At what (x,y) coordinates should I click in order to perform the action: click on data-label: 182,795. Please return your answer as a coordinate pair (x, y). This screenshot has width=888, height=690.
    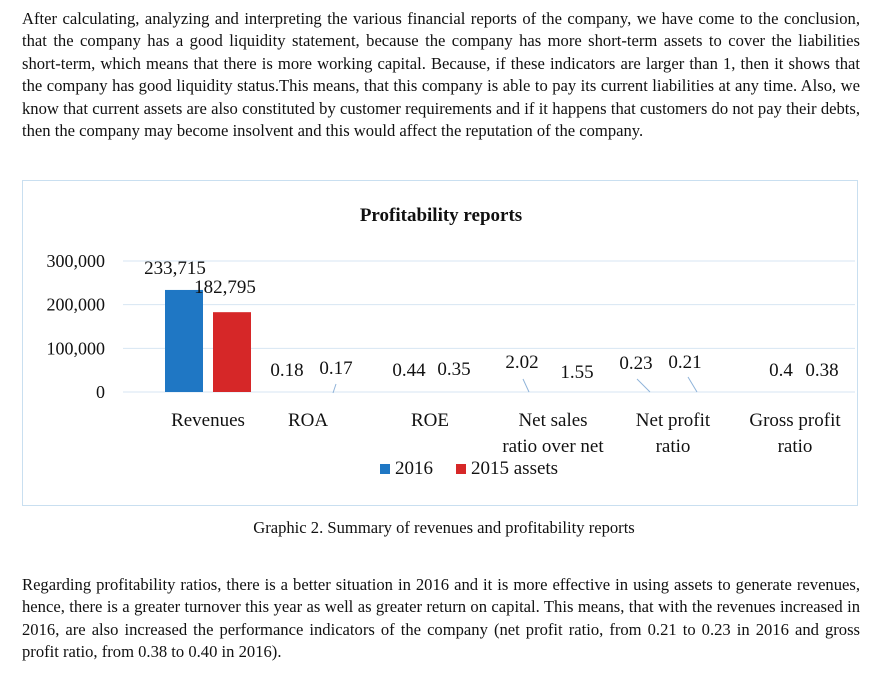
    Looking at the image, I should click on (225, 287).